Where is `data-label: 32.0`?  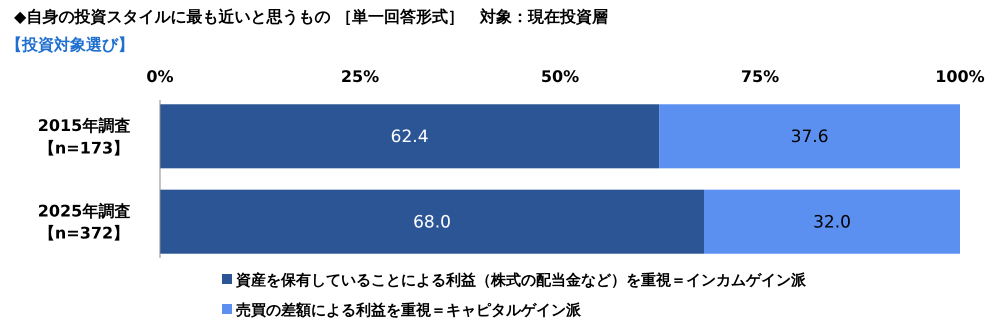
data-label: 32.0 is located at coordinates (832, 222).